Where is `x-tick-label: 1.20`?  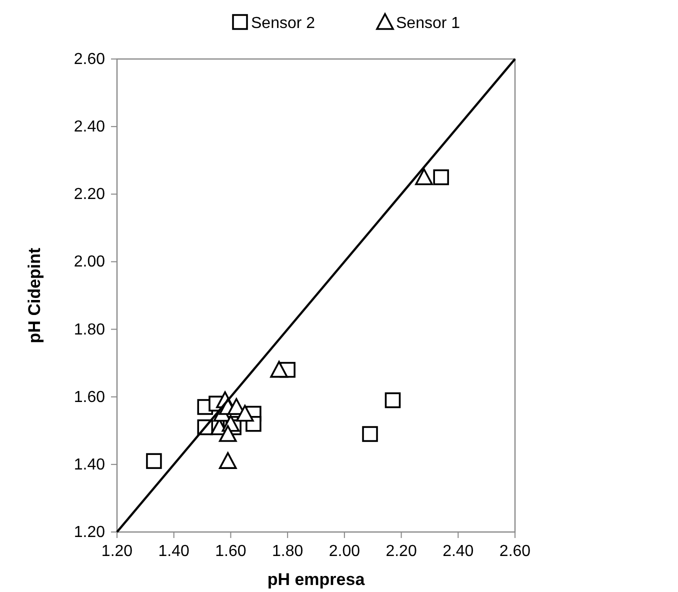 x-tick-label: 1.20 is located at coordinates (117, 551).